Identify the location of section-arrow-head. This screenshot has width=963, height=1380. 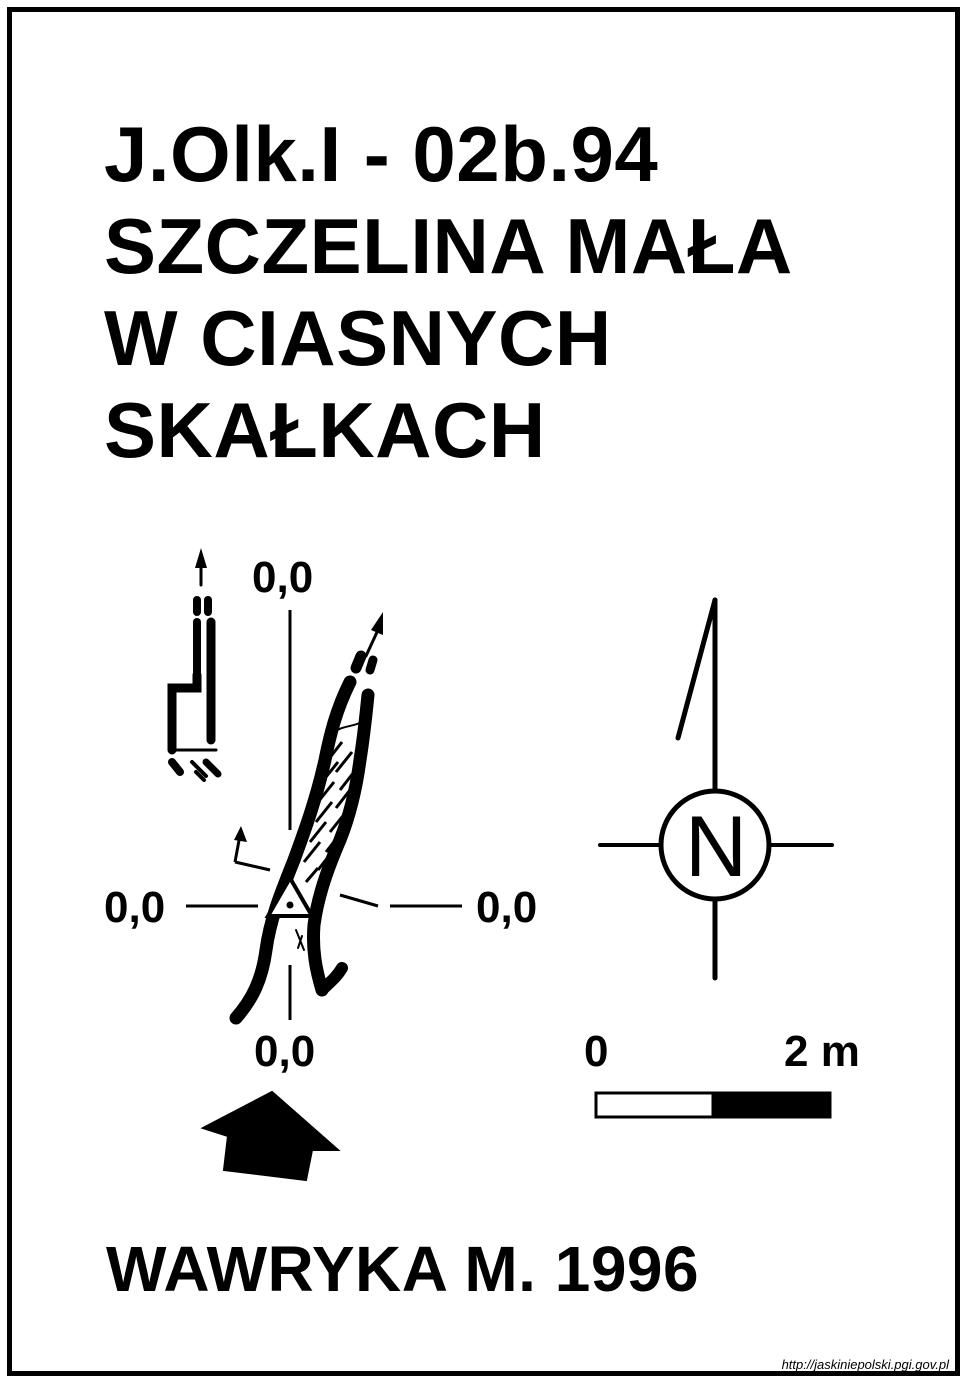
(201, 558).